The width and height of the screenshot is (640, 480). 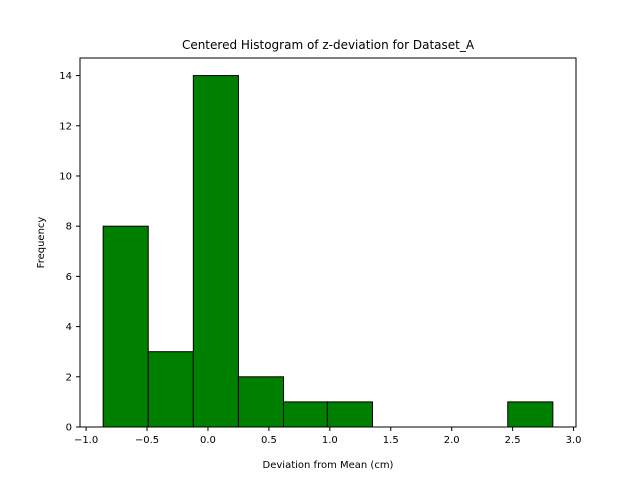 What do you see at coordinates (69, 227) in the screenshot?
I see `y-tick-label: 8` at bounding box center [69, 227].